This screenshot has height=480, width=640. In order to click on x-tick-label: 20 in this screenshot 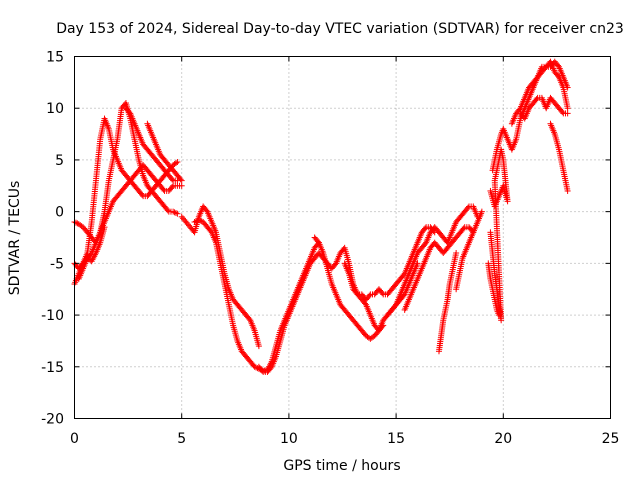, I will do `click(503, 439)`.